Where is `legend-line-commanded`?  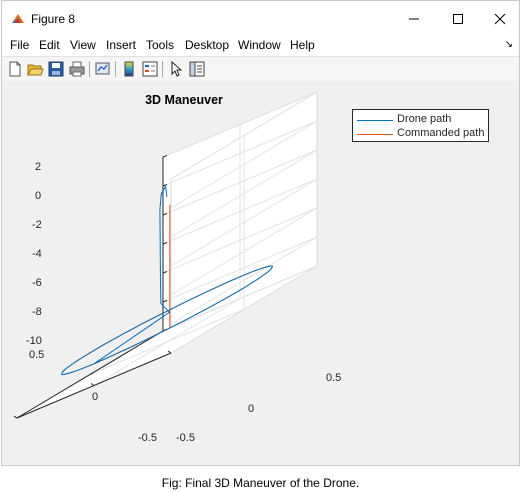 legend-line-commanded is located at coordinates (375, 134).